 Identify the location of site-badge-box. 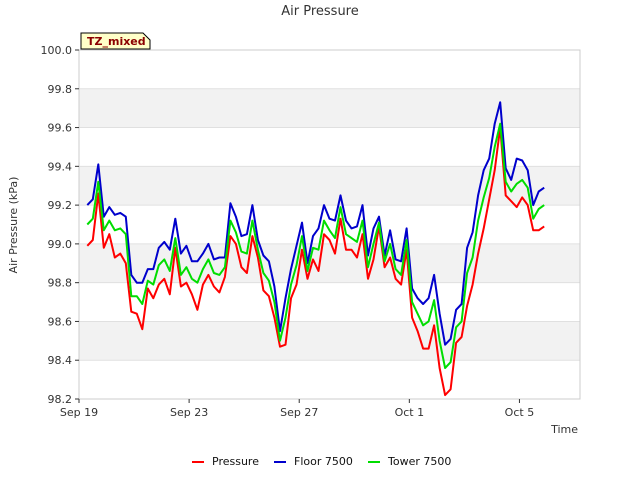
(115, 41).